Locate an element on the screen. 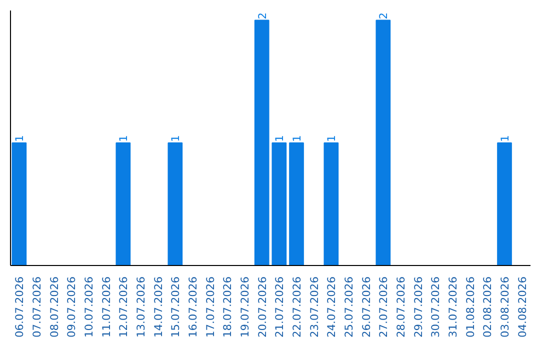 This screenshot has width=540, height=340. x-tick-label: 27.07.2026 is located at coordinates (383, 307).